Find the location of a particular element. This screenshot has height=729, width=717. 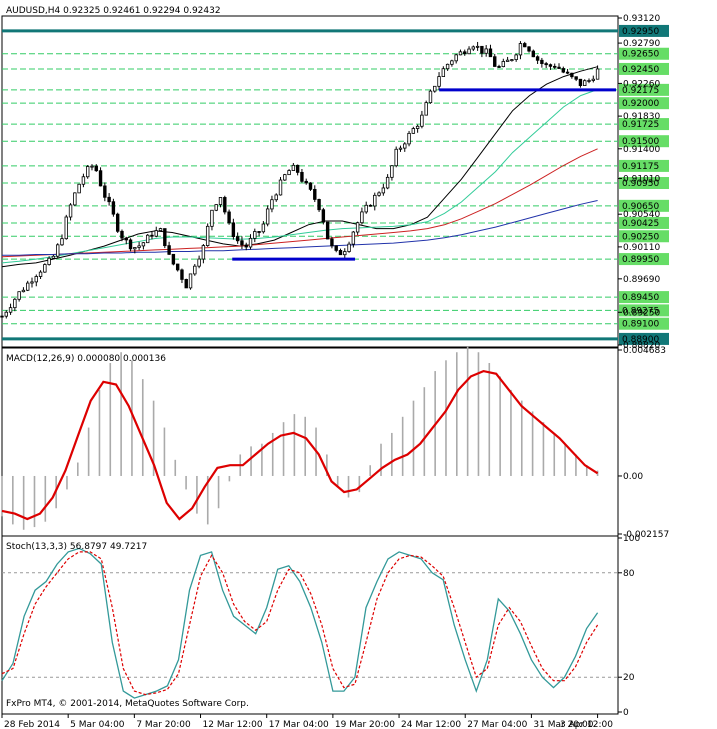

x-tick-label: 7 Mar 20:00 is located at coordinates (163, 724).